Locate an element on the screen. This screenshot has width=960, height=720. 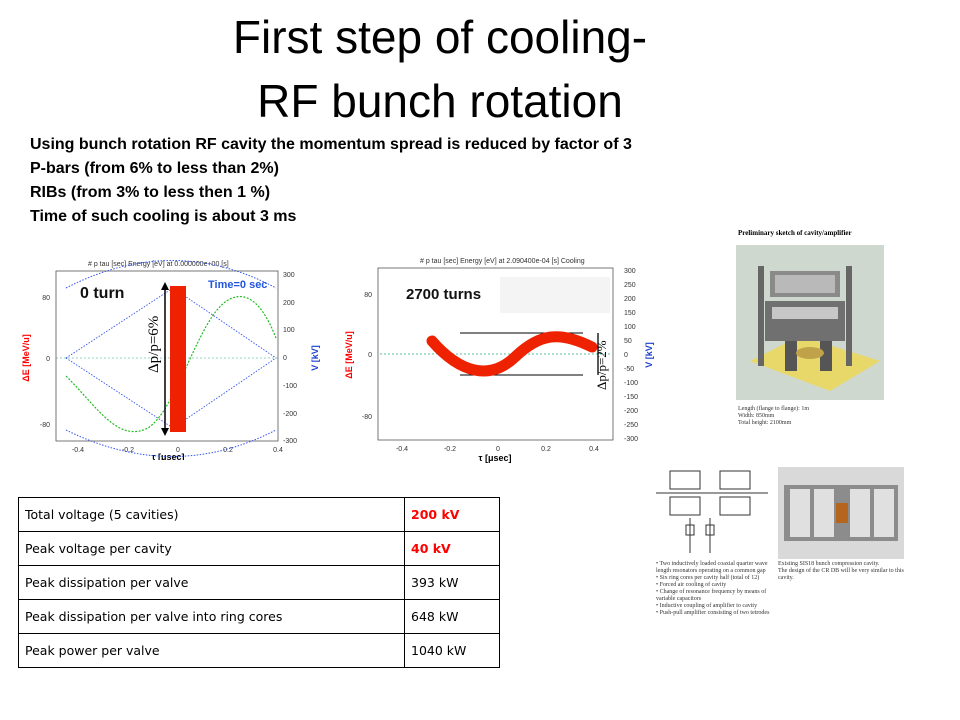
plot2-particle-band is located at coordinates (512, 354).